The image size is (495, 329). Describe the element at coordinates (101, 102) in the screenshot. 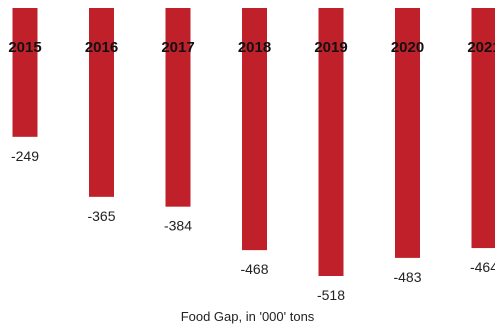

I see `bar-2016` at that location.